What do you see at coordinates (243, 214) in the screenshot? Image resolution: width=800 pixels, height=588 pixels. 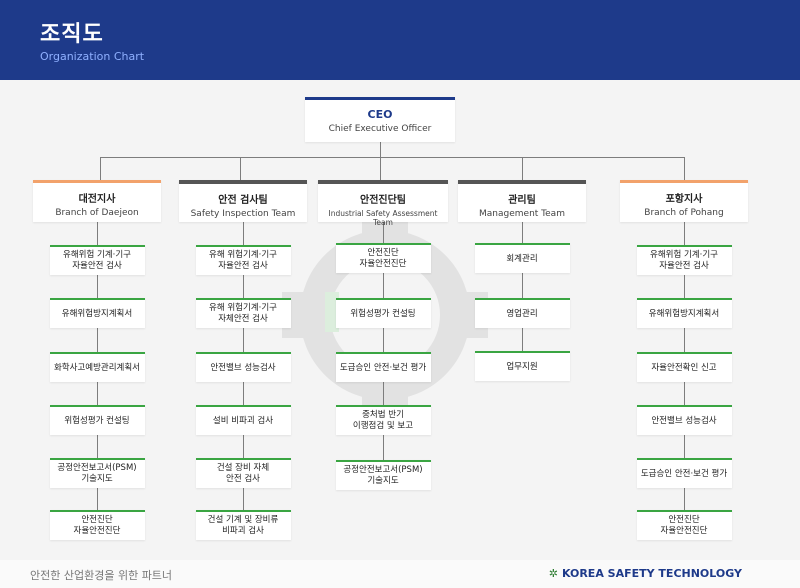 I see `department-english-name: Safety Inspection Team` at bounding box center [243, 214].